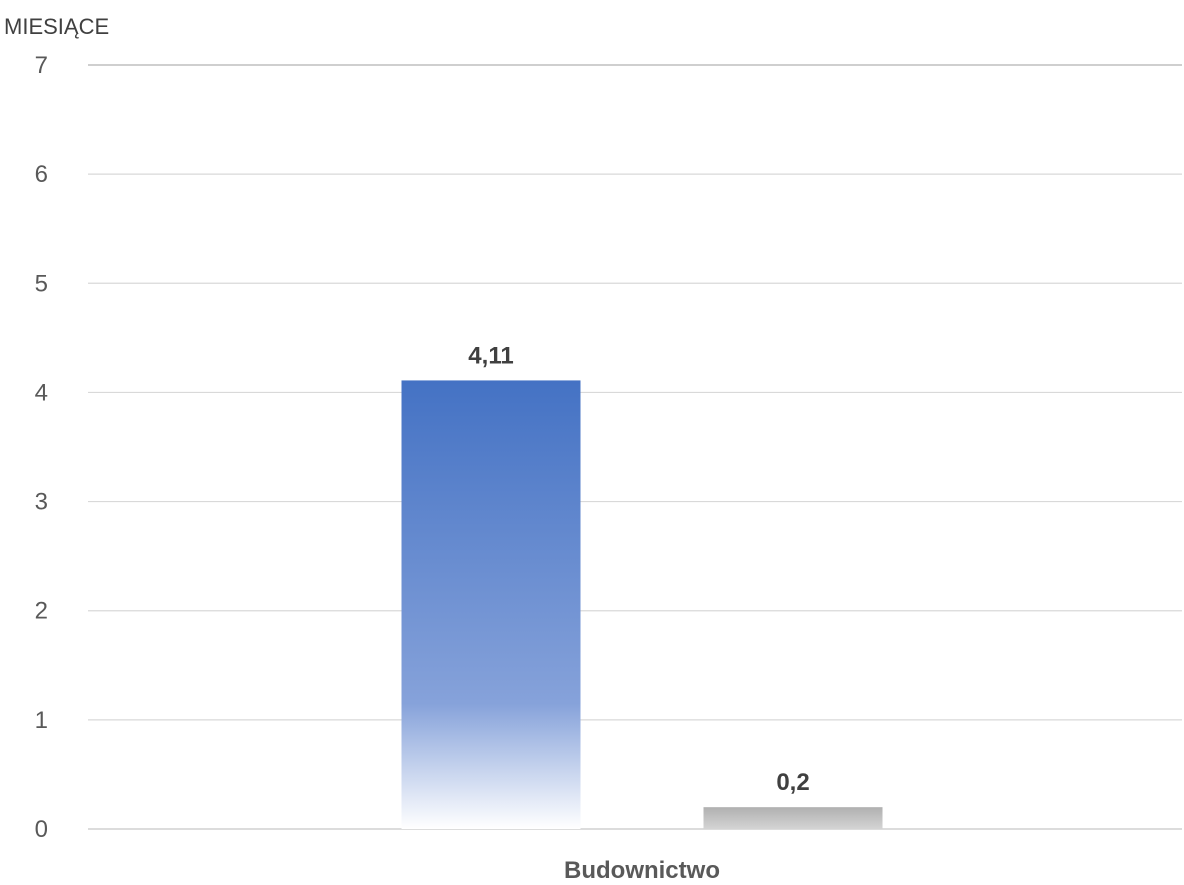 This screenshot has width=1184, height=885. What do you see at coordinates (638, 569) in the screenshot?
I see `data-labels: 4,11 0,2` at bounding box center [638, 569].